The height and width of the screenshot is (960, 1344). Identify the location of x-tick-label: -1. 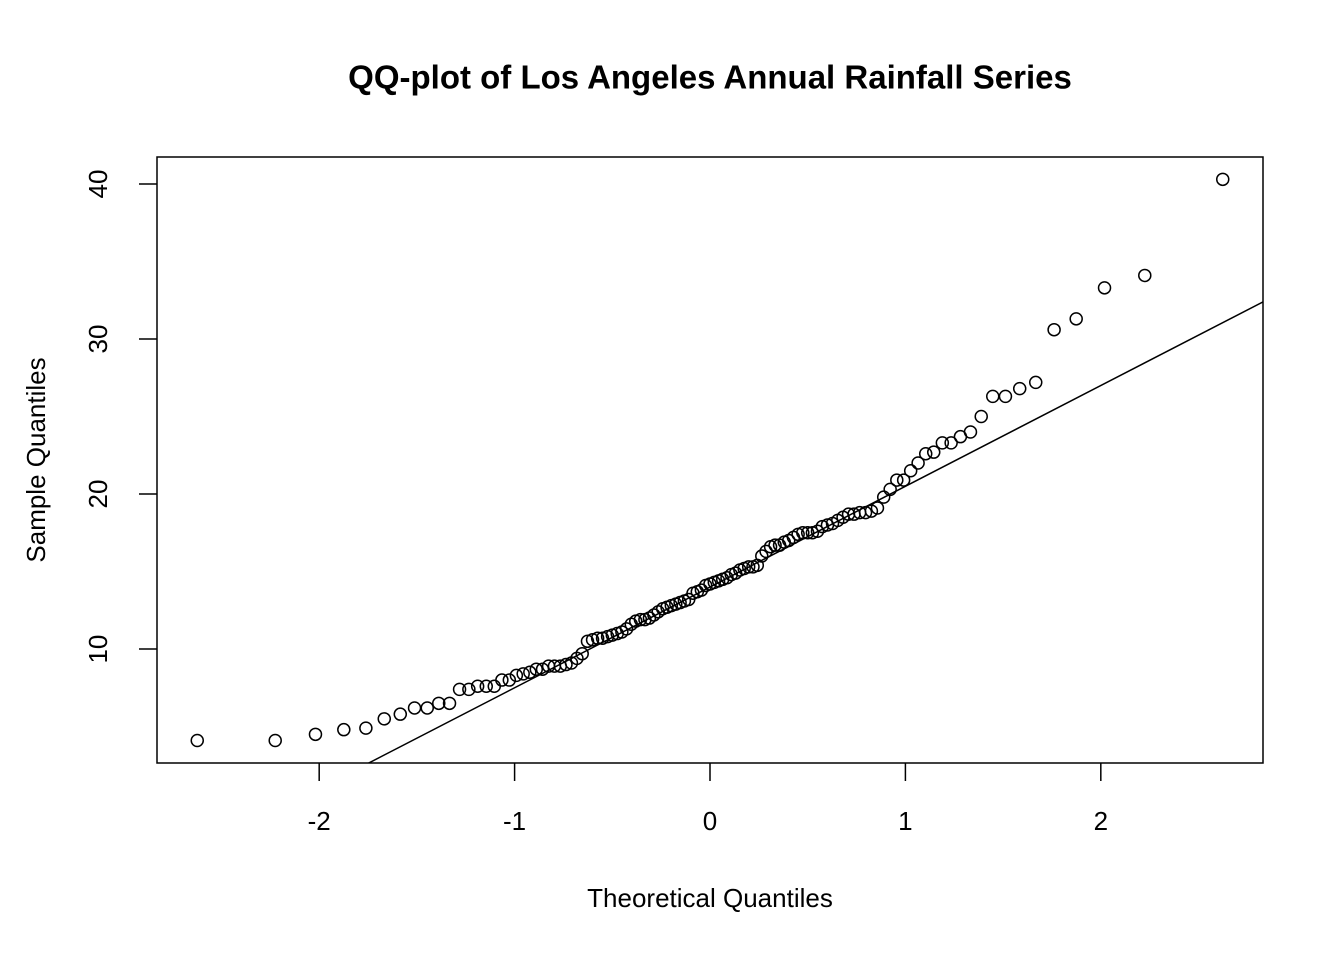
(514, 821).